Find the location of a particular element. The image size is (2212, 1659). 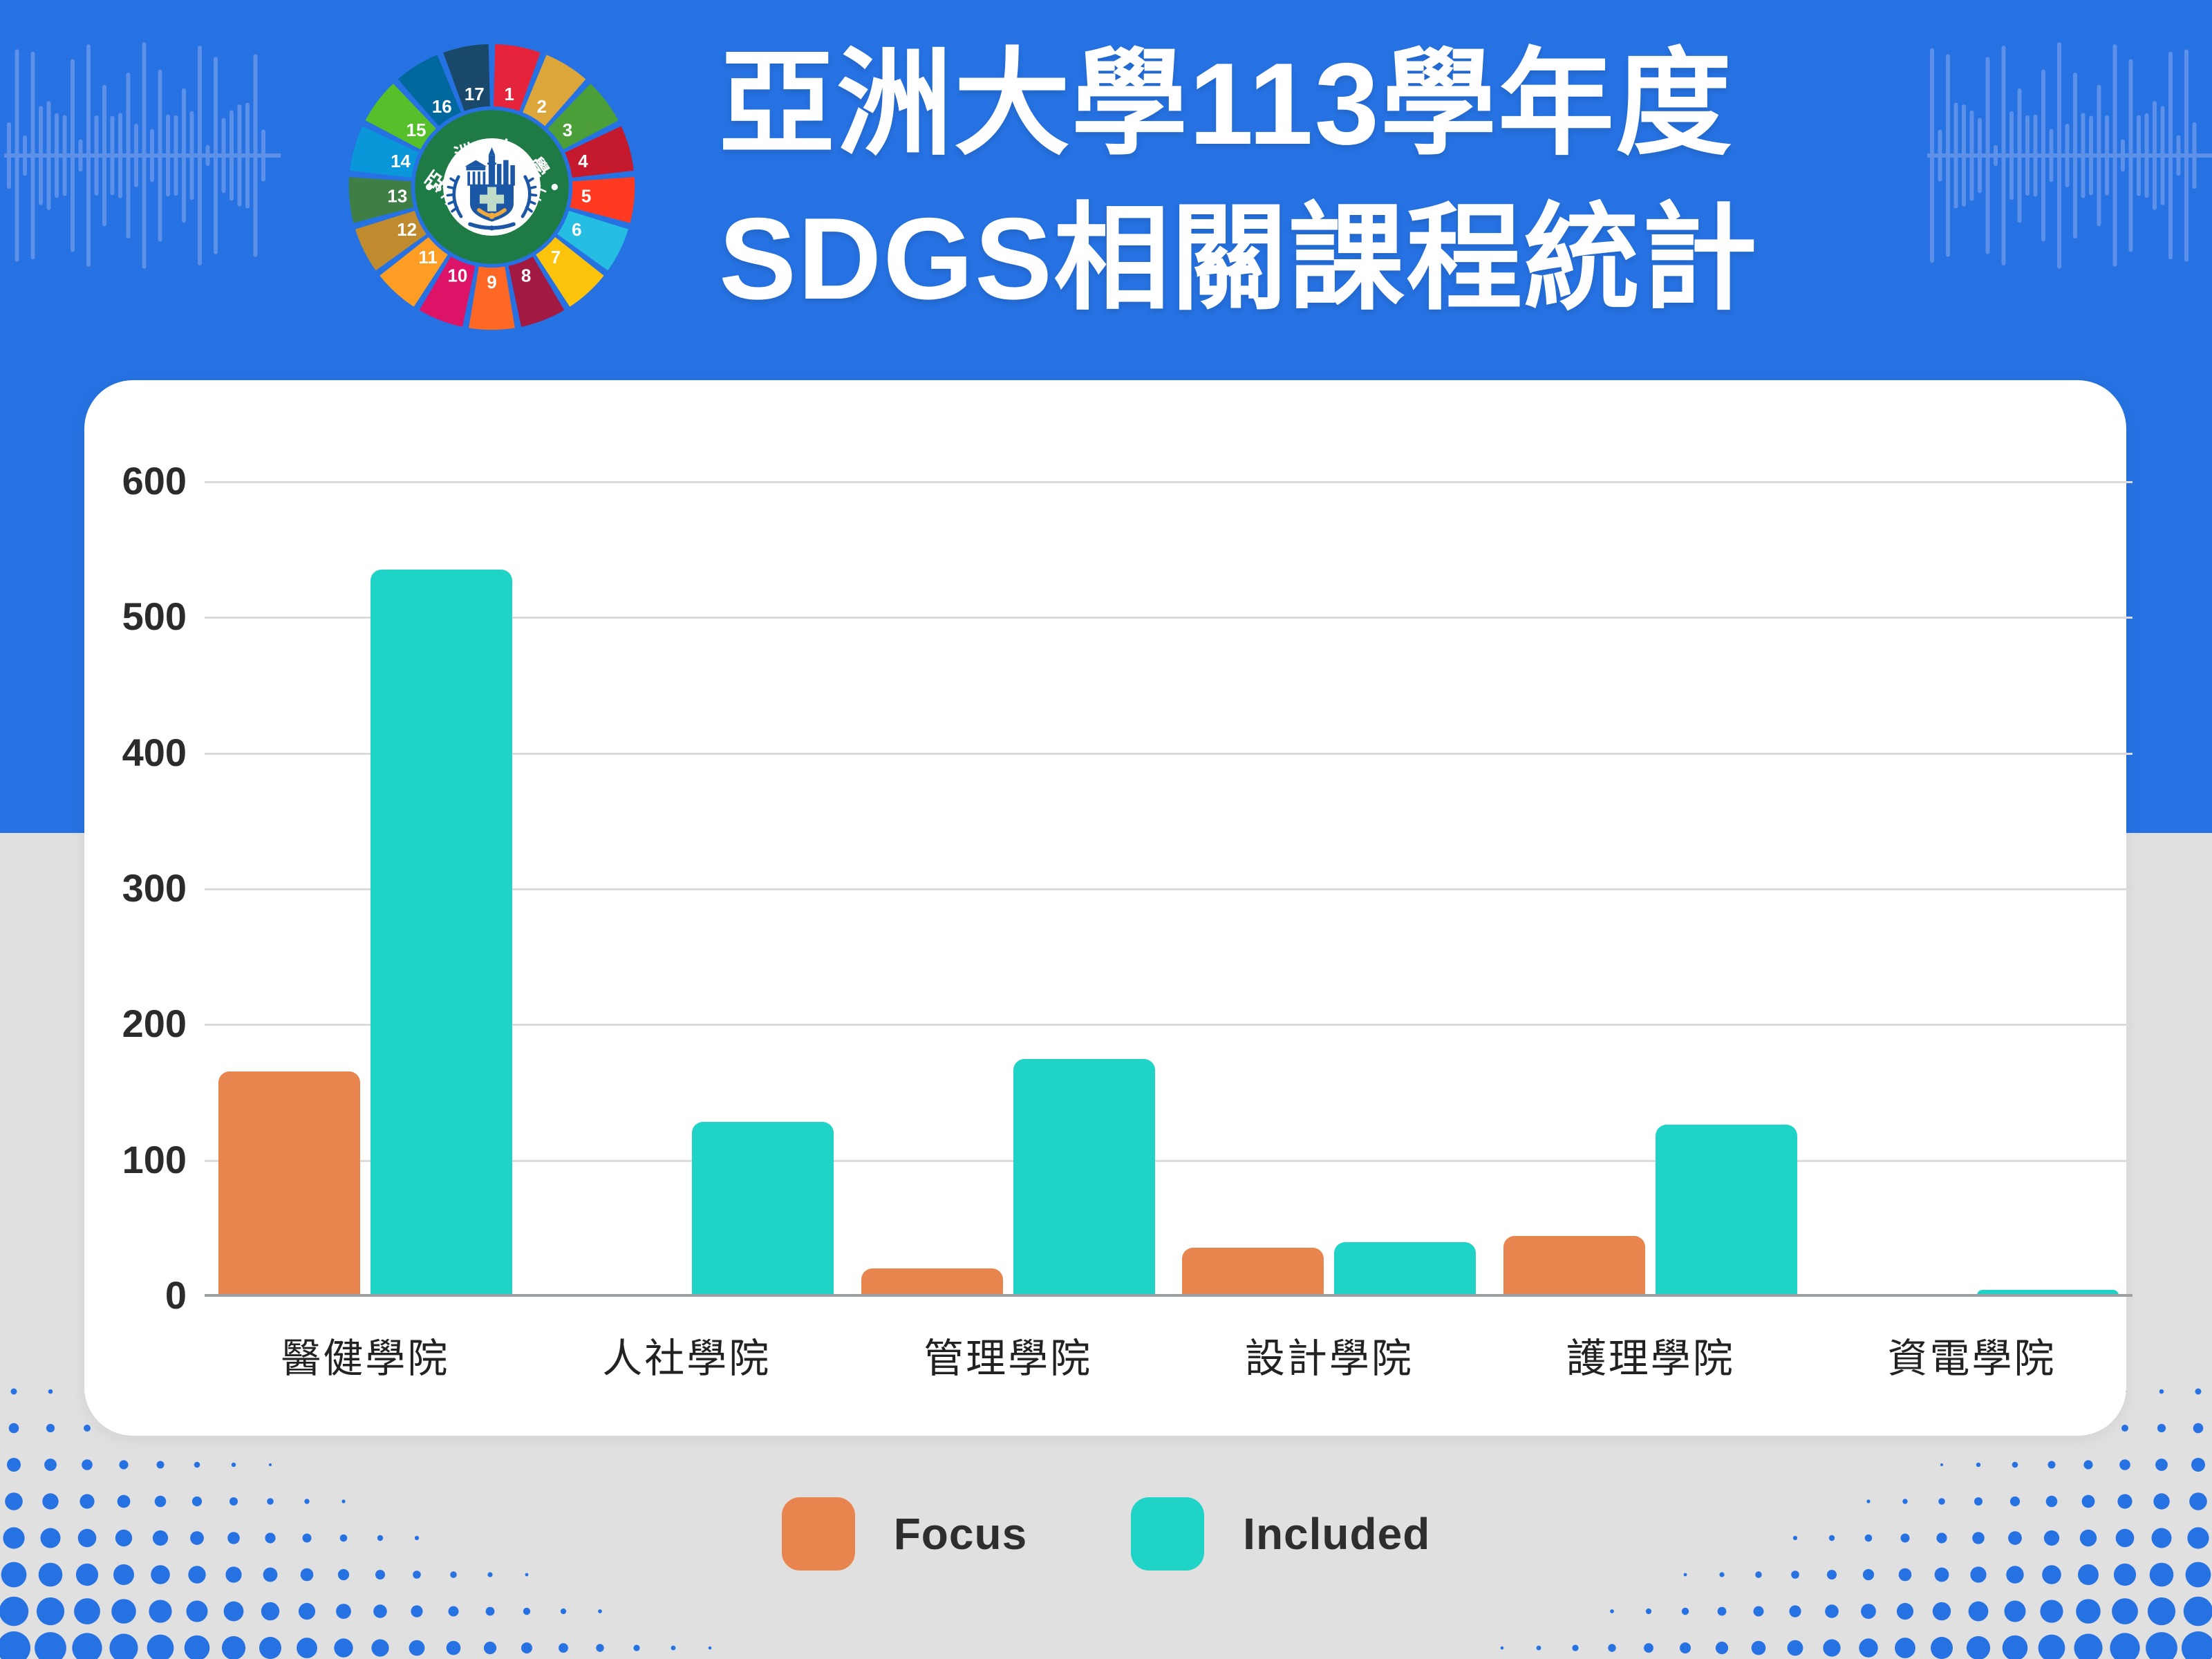

svg-text: 14 is located at coordinates (401, 162).